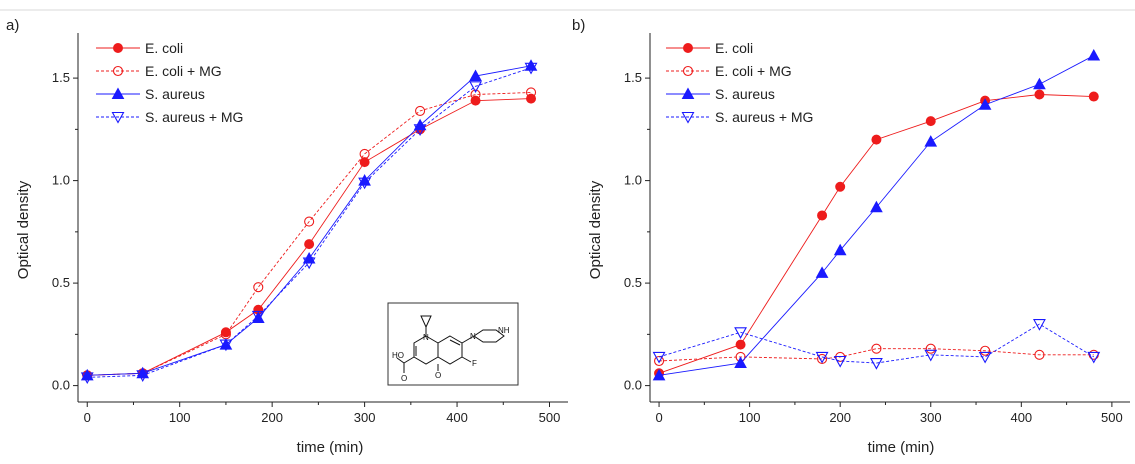 This screenshot has height=464, width=1135. What do you see at coordinates (931, 417) in the screenshot?
I see `x-tick-label-b: 300` at bounding box center [931, 417].